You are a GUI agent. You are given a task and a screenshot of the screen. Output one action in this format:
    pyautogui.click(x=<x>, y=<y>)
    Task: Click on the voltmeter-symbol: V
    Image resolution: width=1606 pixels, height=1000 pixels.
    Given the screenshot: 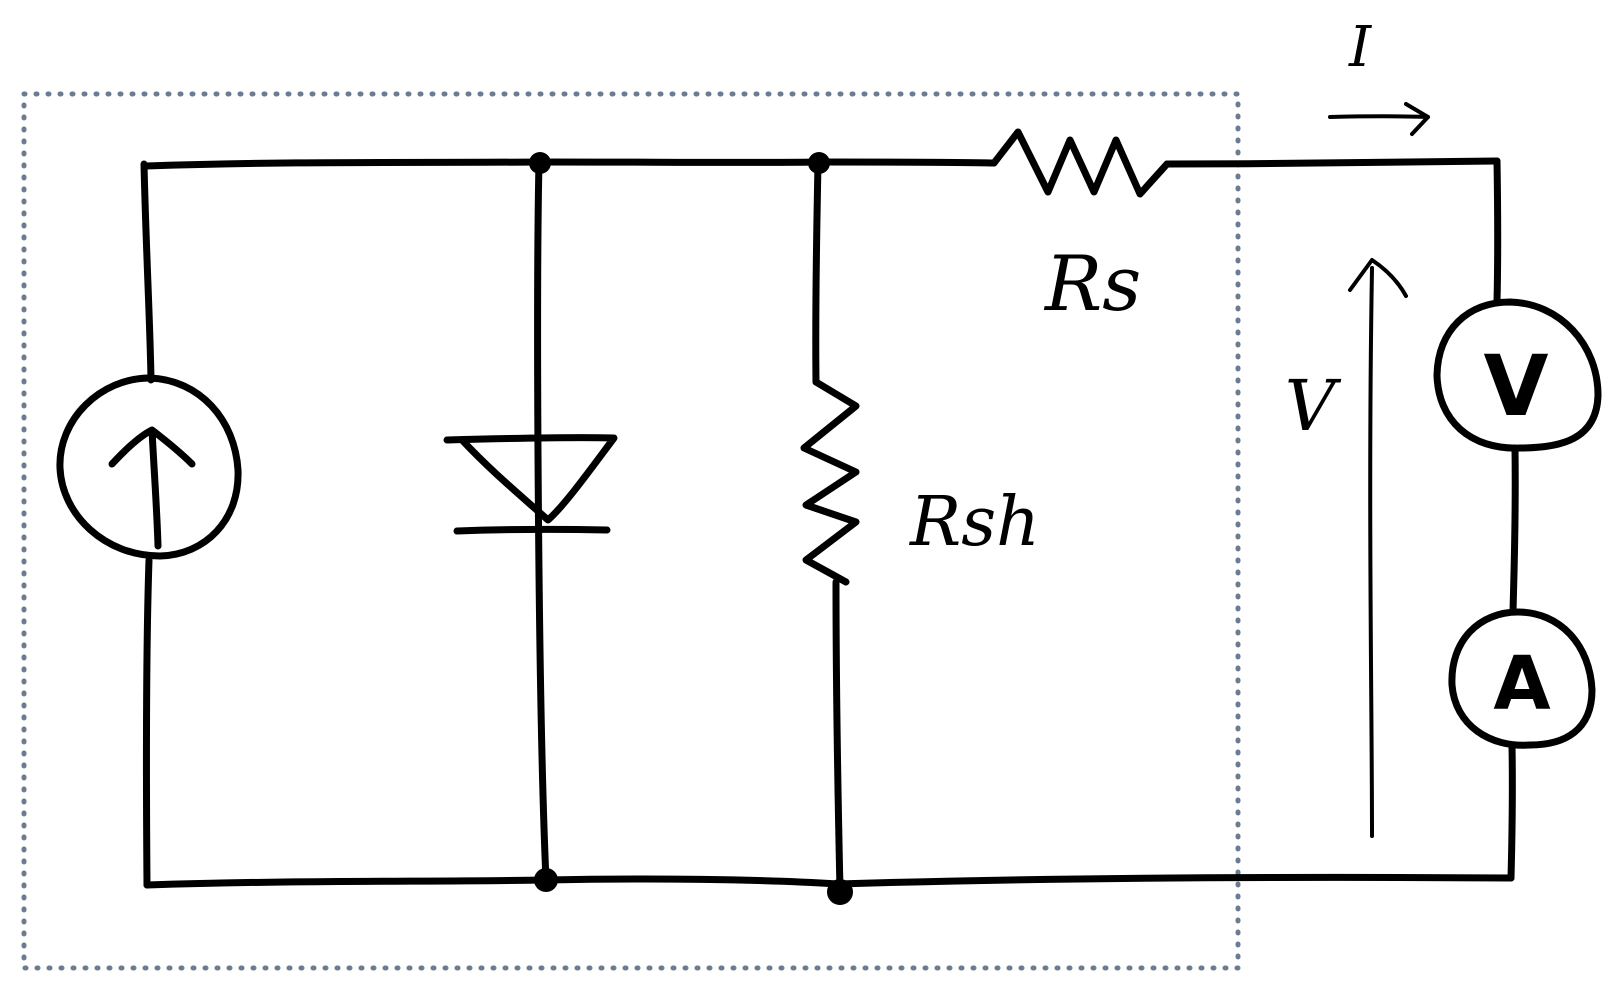 What is the action you would take?
    pyautogui.click(x=1515, y=386)
    